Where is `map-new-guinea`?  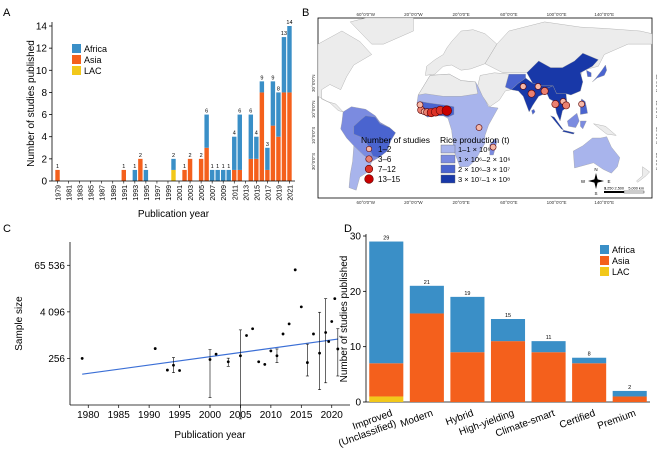
map-new-guinea is located at coordinates (605, 129).